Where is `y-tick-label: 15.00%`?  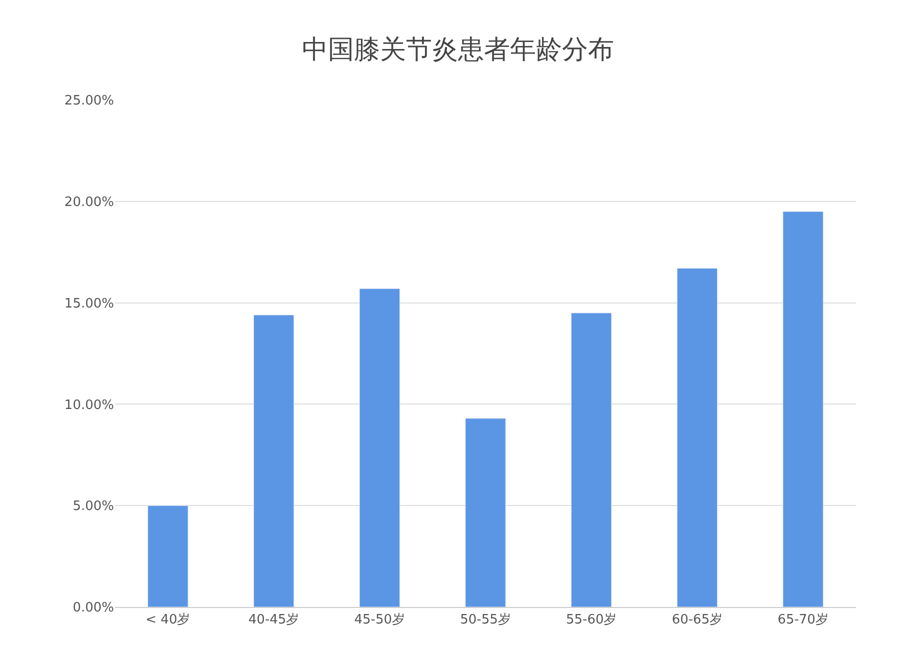 y-tick-label: 15.00% is located at coordinates (89, 304).